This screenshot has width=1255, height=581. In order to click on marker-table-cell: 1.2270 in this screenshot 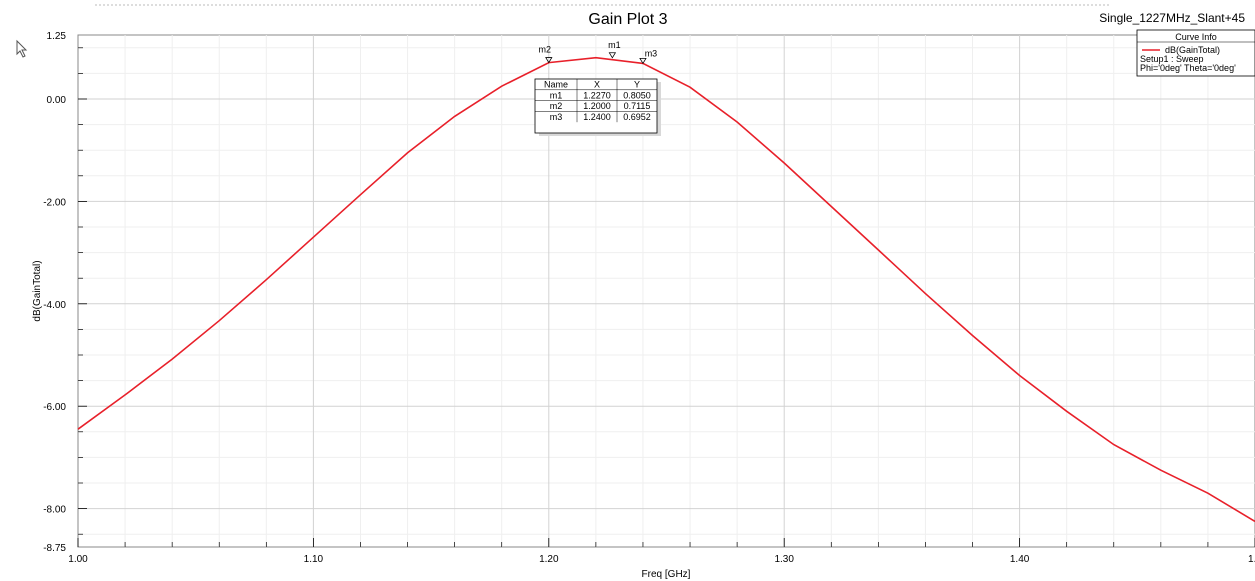, I will do `click(597, 95)`.